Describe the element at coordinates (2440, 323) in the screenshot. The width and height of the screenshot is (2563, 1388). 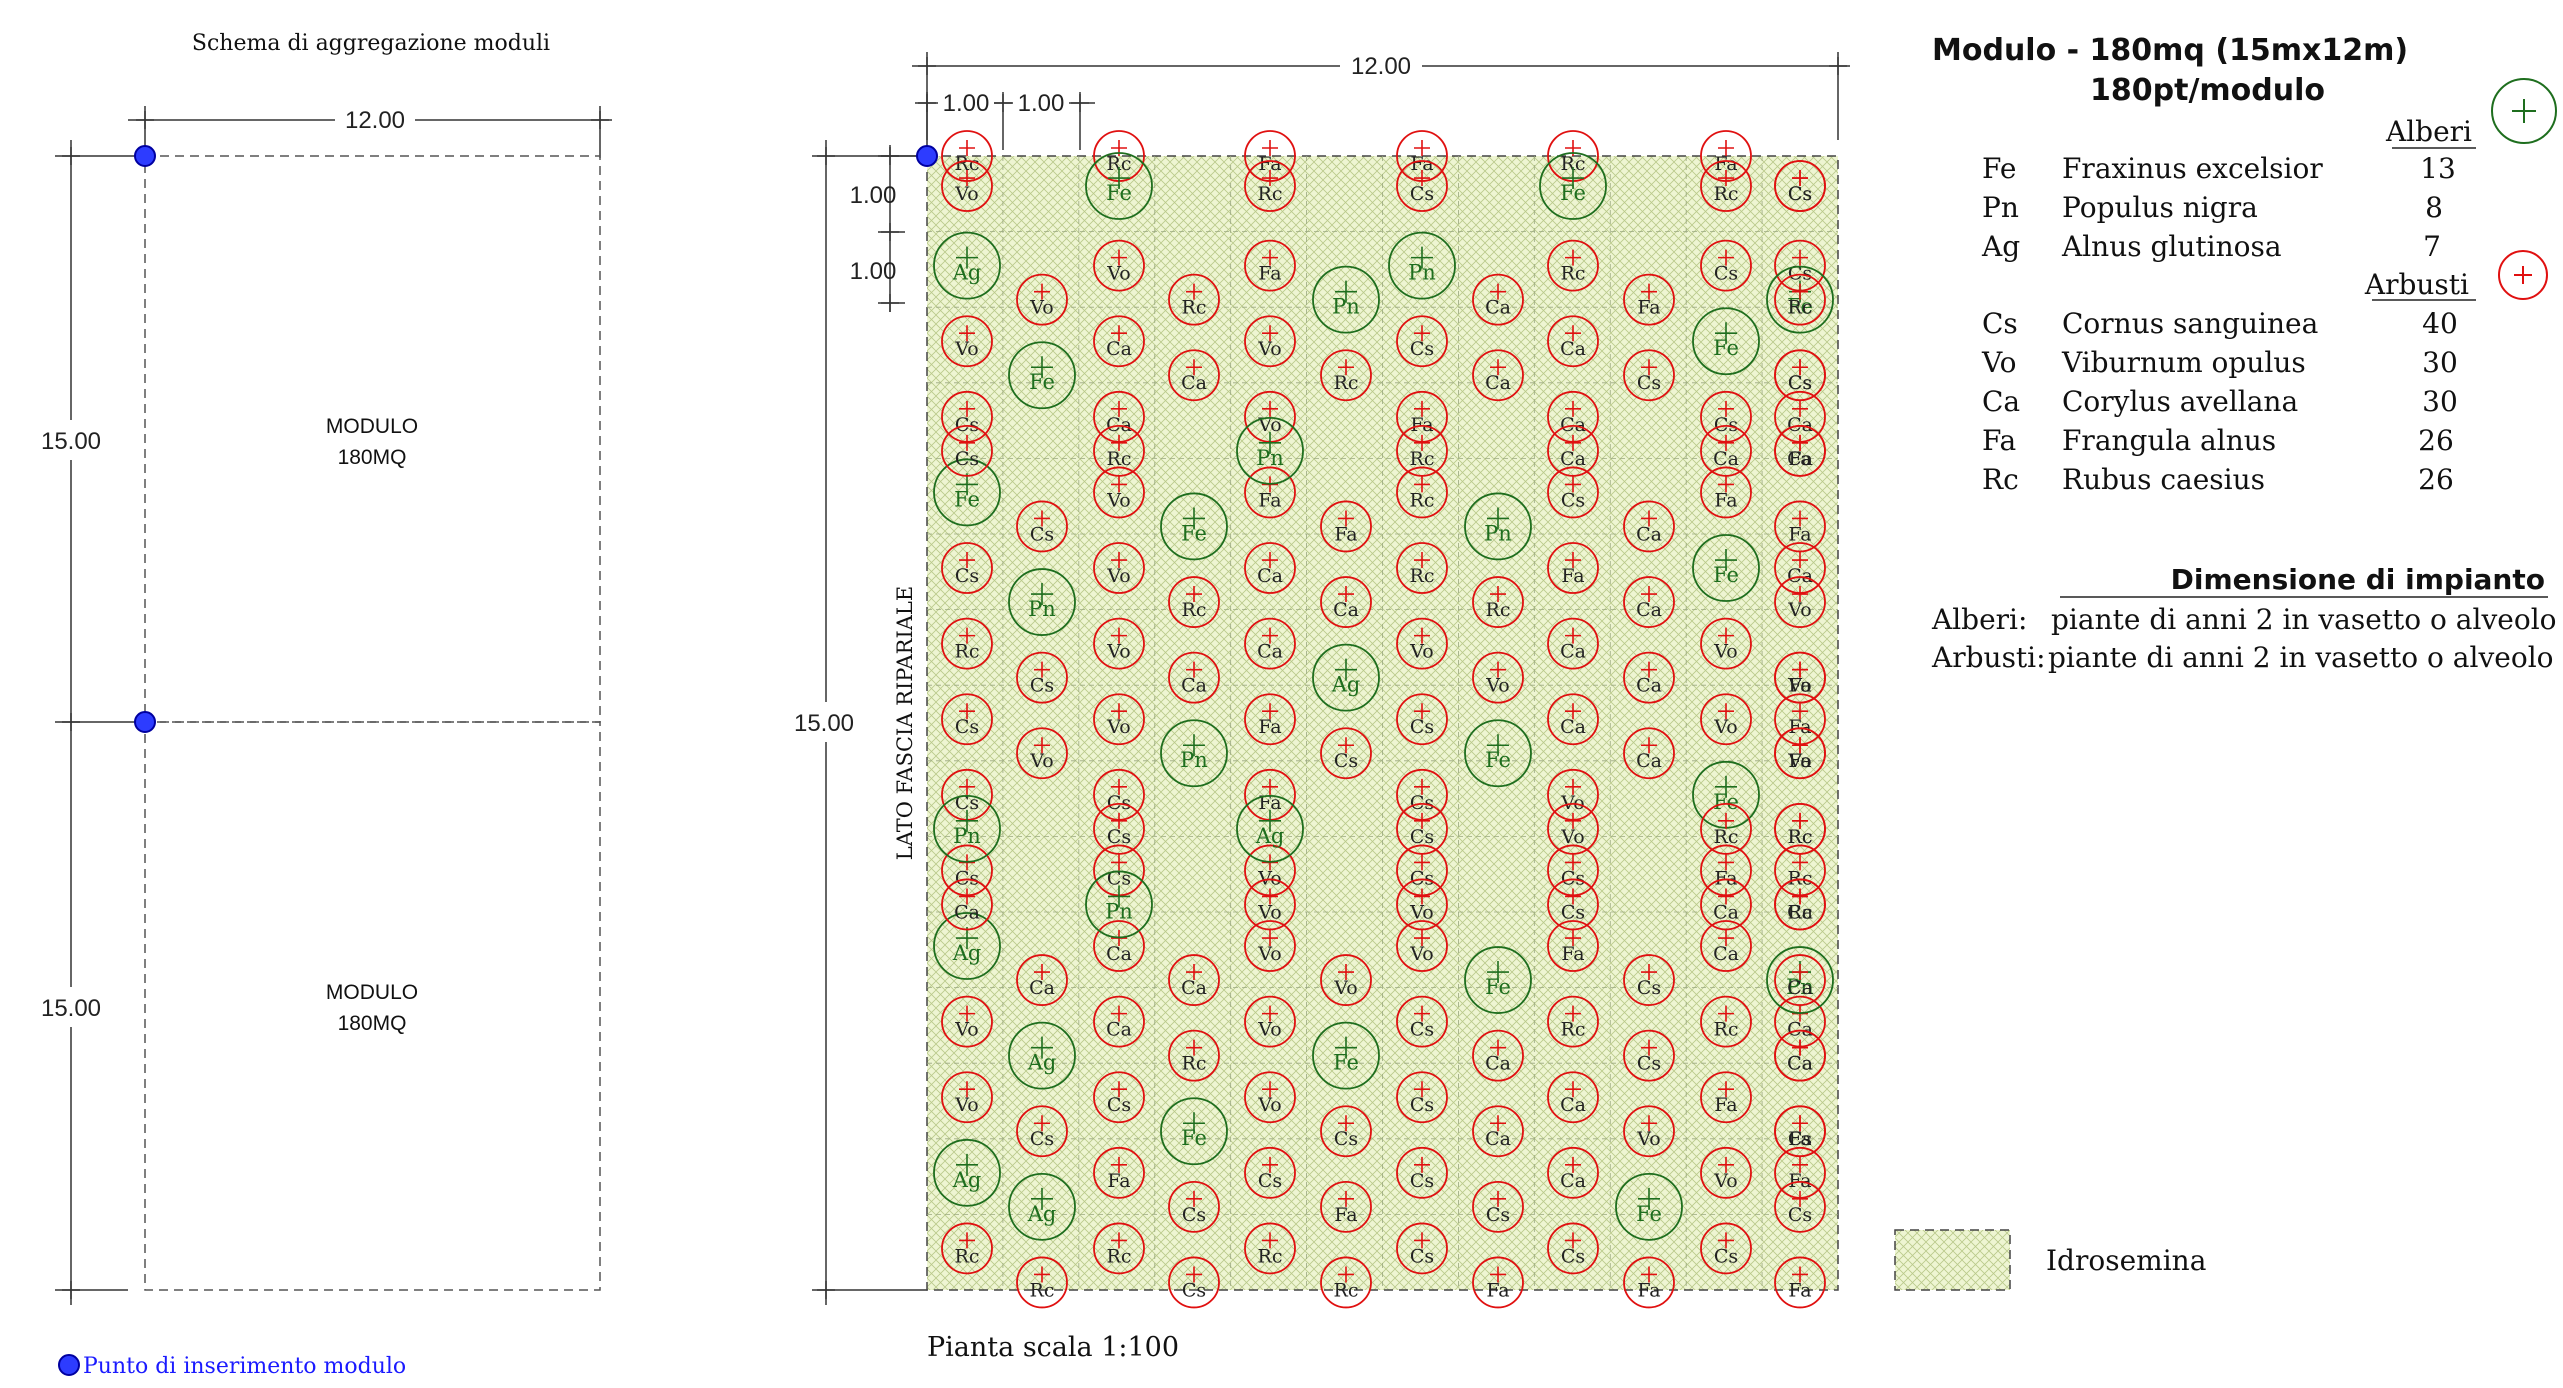
I see `legend-count: 40` at that location.